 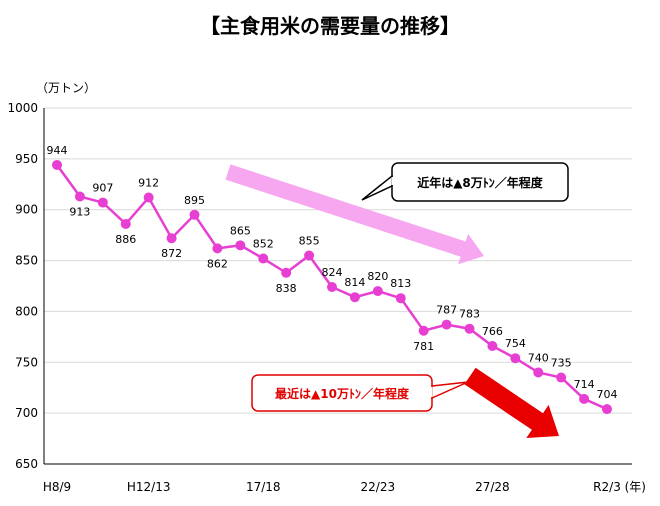 I want to click on data-label: 820, so click(x=377, y=276).